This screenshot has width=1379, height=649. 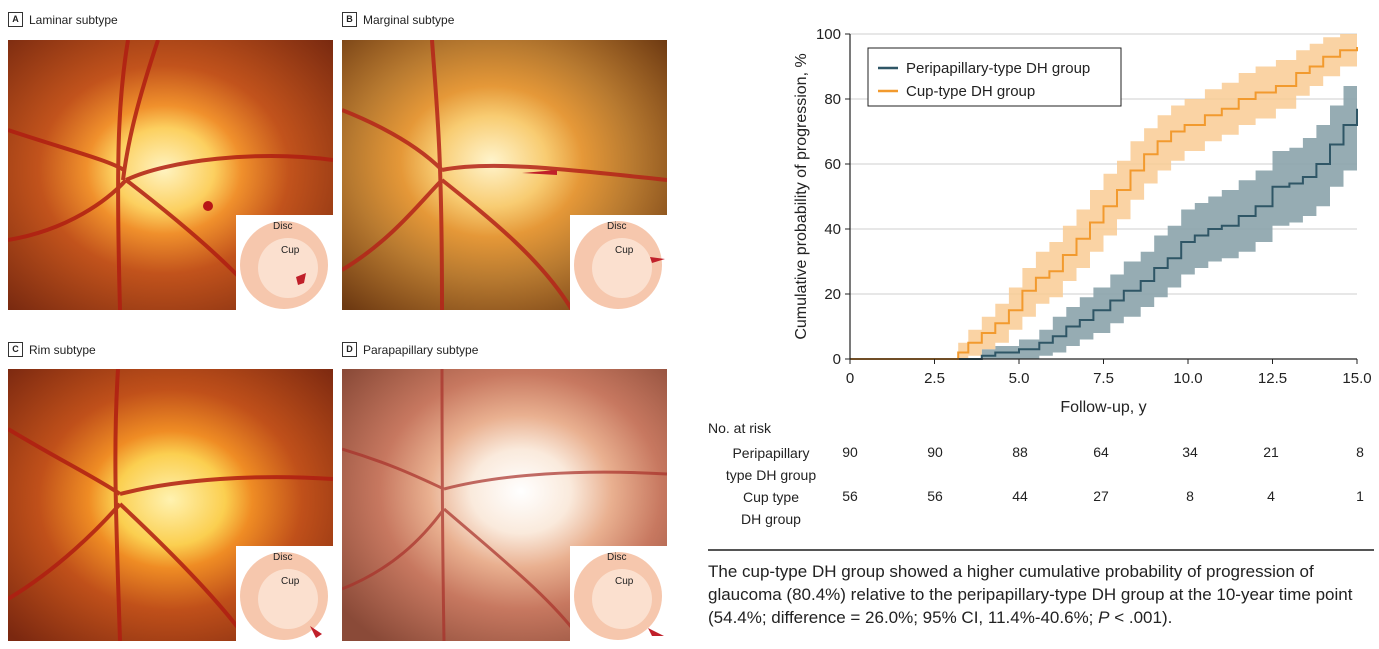 What do you see at coordinates (1187, 378) in the screenshot?
I see `x-tick-label: 10.0` at bounding box center [1187, 378].